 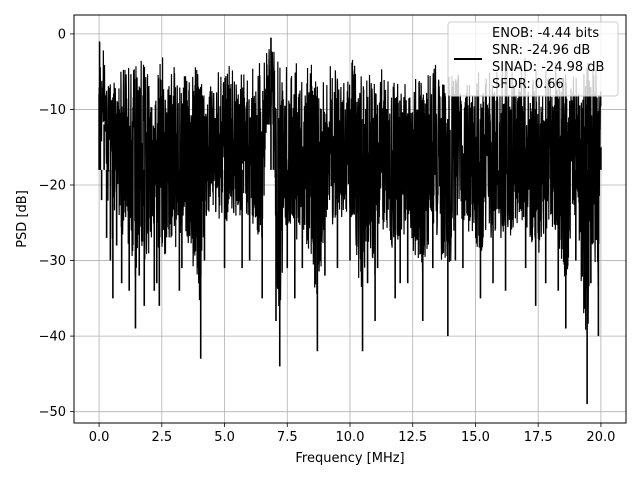 I want to click on x-tick-label: 0.0, so click(x=99, y=437).